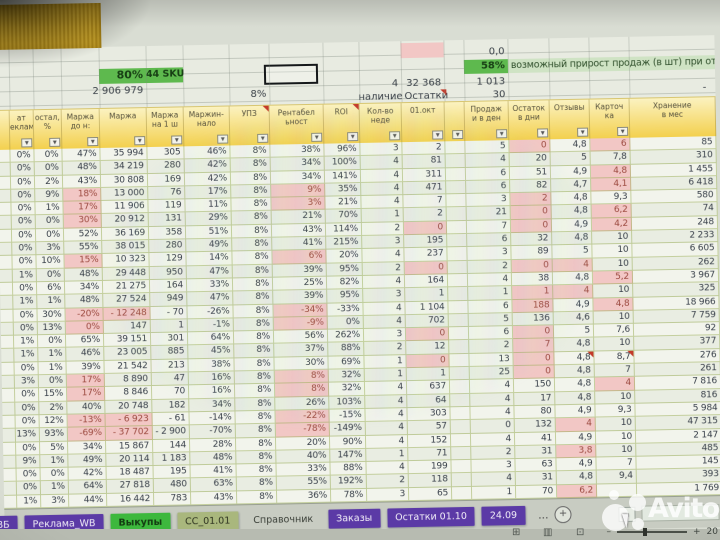 The image size is (720, 540). I want to click on value-1013-cell: 1 013, so click(491, 82).